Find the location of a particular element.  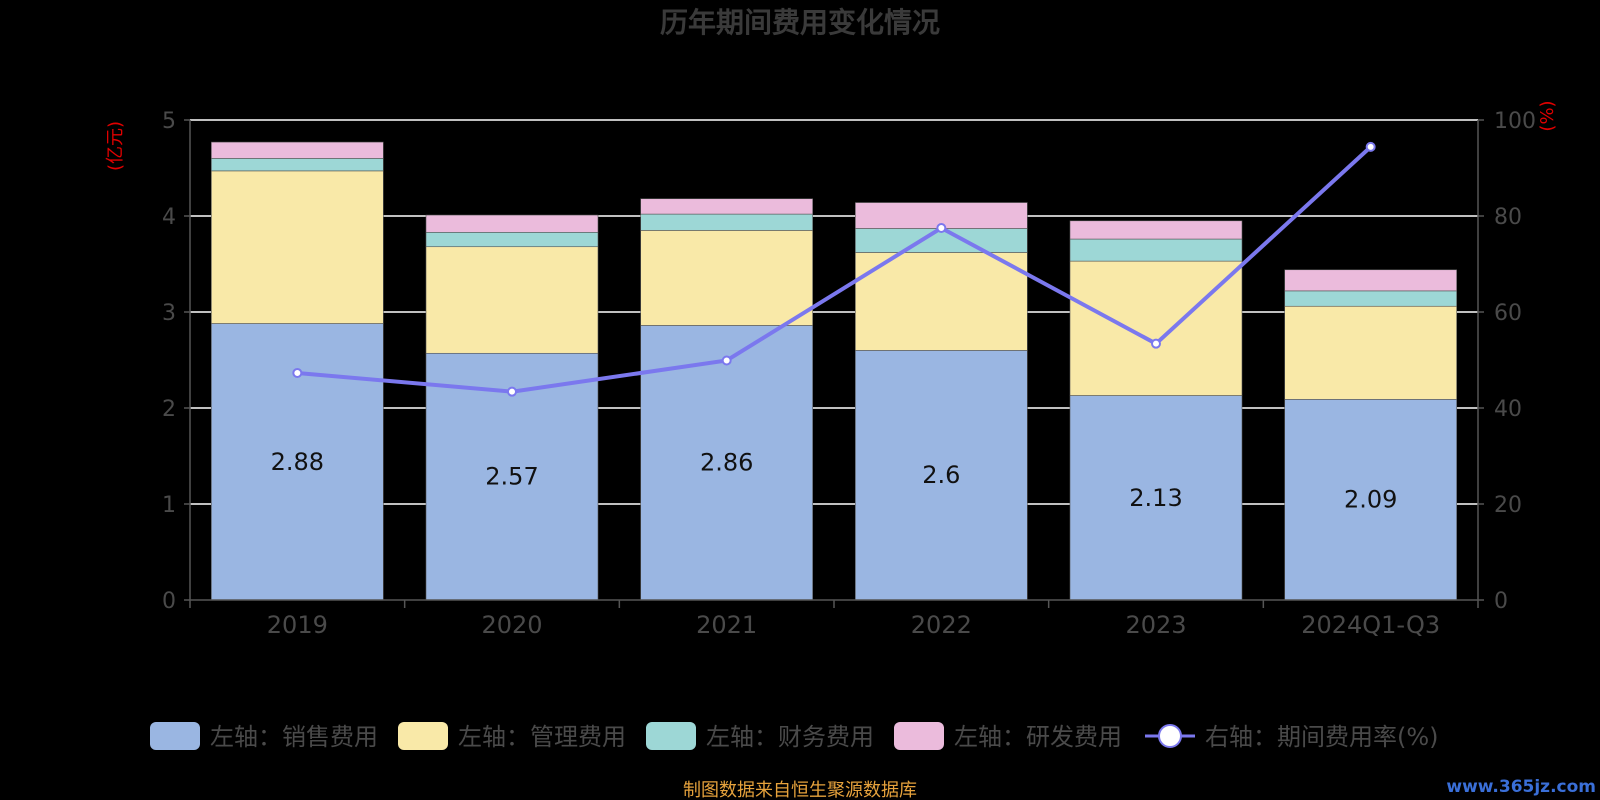

legend-label: 左轴：销售费用 is located at coordinates (294, 737).